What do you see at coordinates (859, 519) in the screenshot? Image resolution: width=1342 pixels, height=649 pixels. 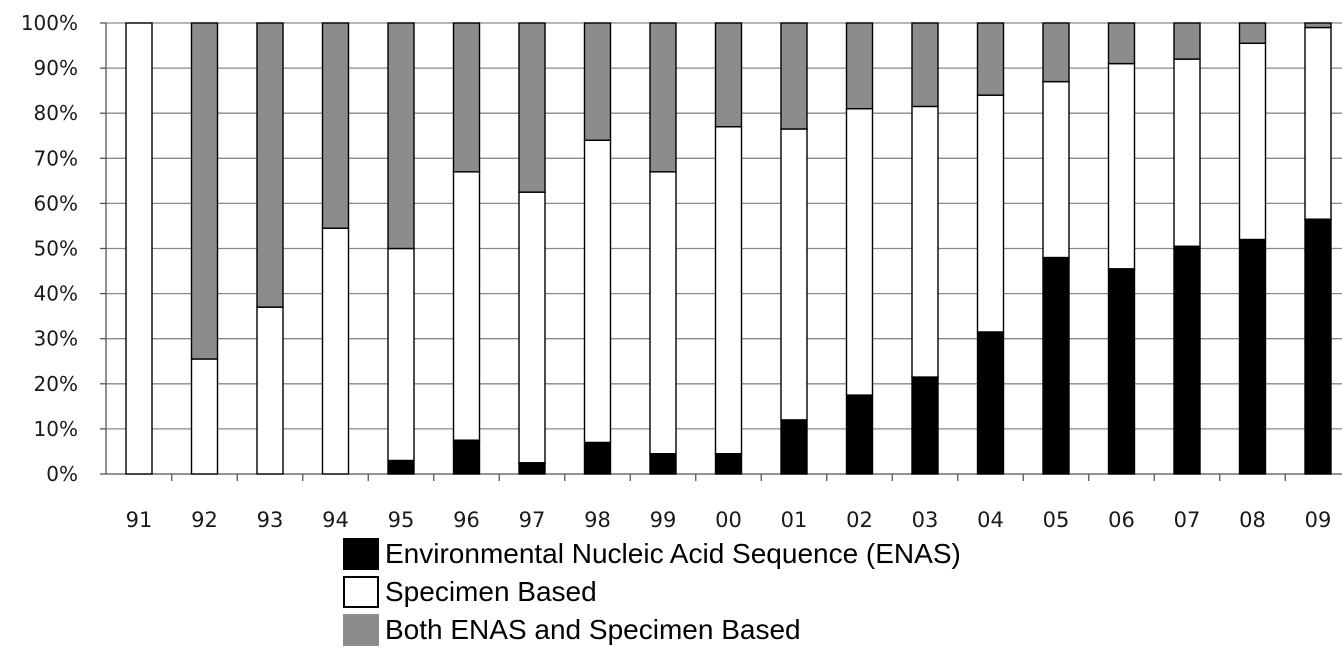 I see `x-tick-label: 02` at bounding box center [859, 519].